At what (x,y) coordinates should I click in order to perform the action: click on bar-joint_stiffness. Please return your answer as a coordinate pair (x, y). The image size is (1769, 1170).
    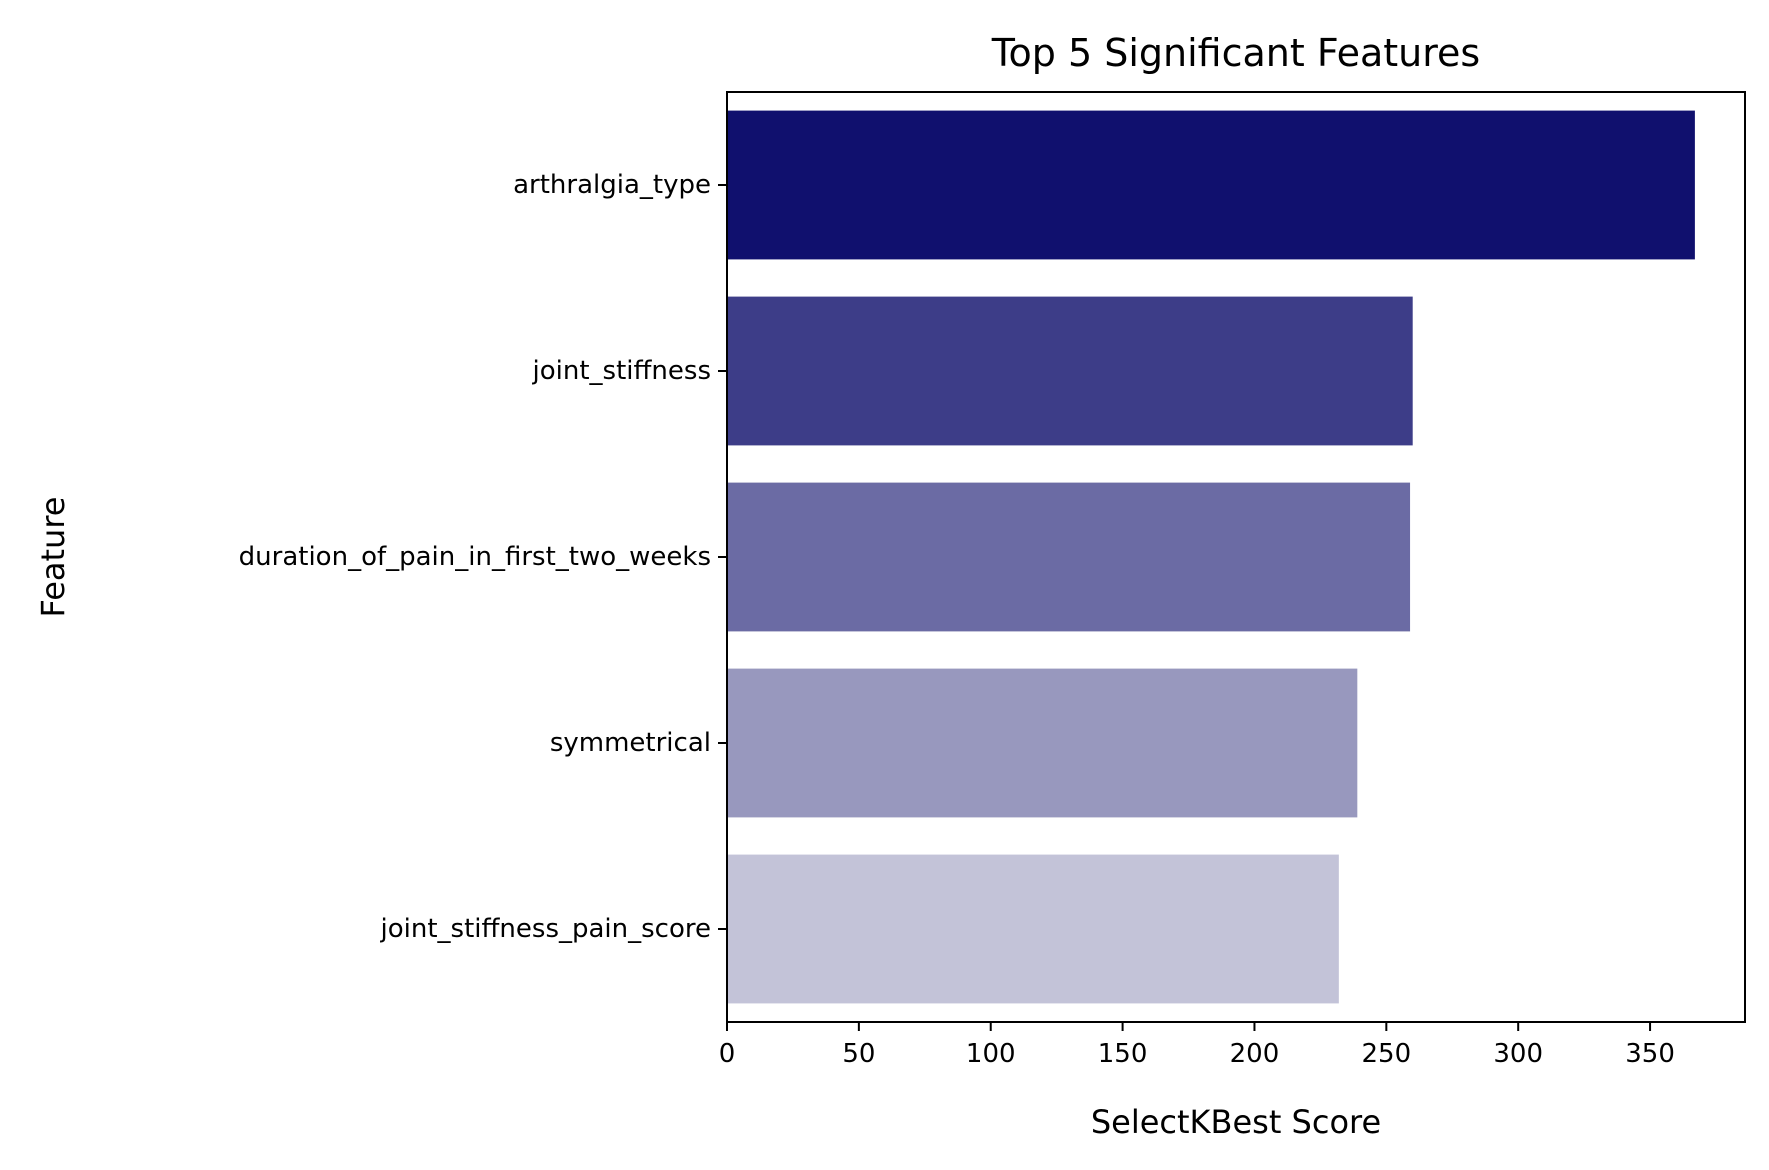
    Looking at the image, I should click on (1070, 371).